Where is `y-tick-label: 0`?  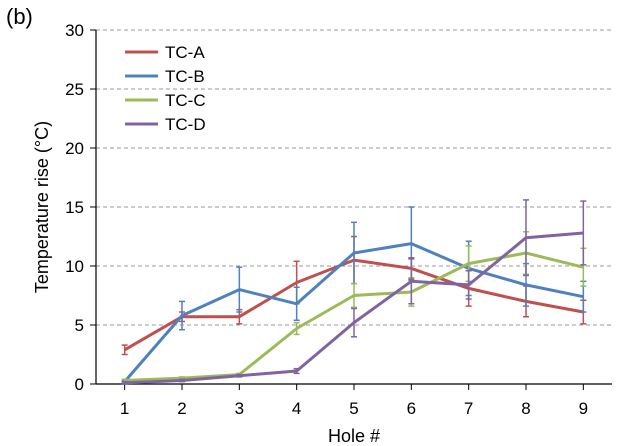 y-tick-label: 0 is located at coordinates (79, 384).